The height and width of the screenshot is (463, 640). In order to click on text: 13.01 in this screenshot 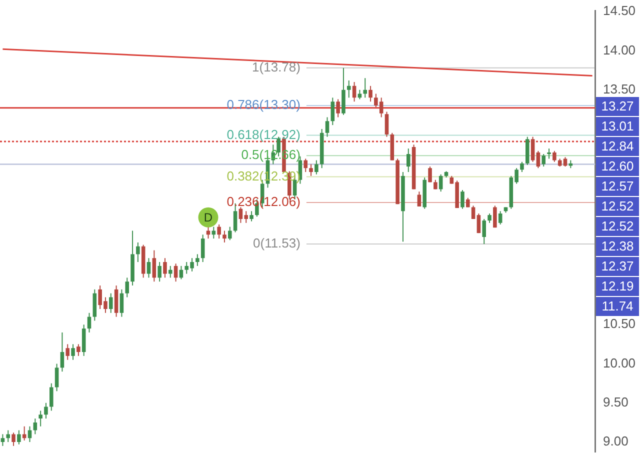, I will do `click(617, 126)`.